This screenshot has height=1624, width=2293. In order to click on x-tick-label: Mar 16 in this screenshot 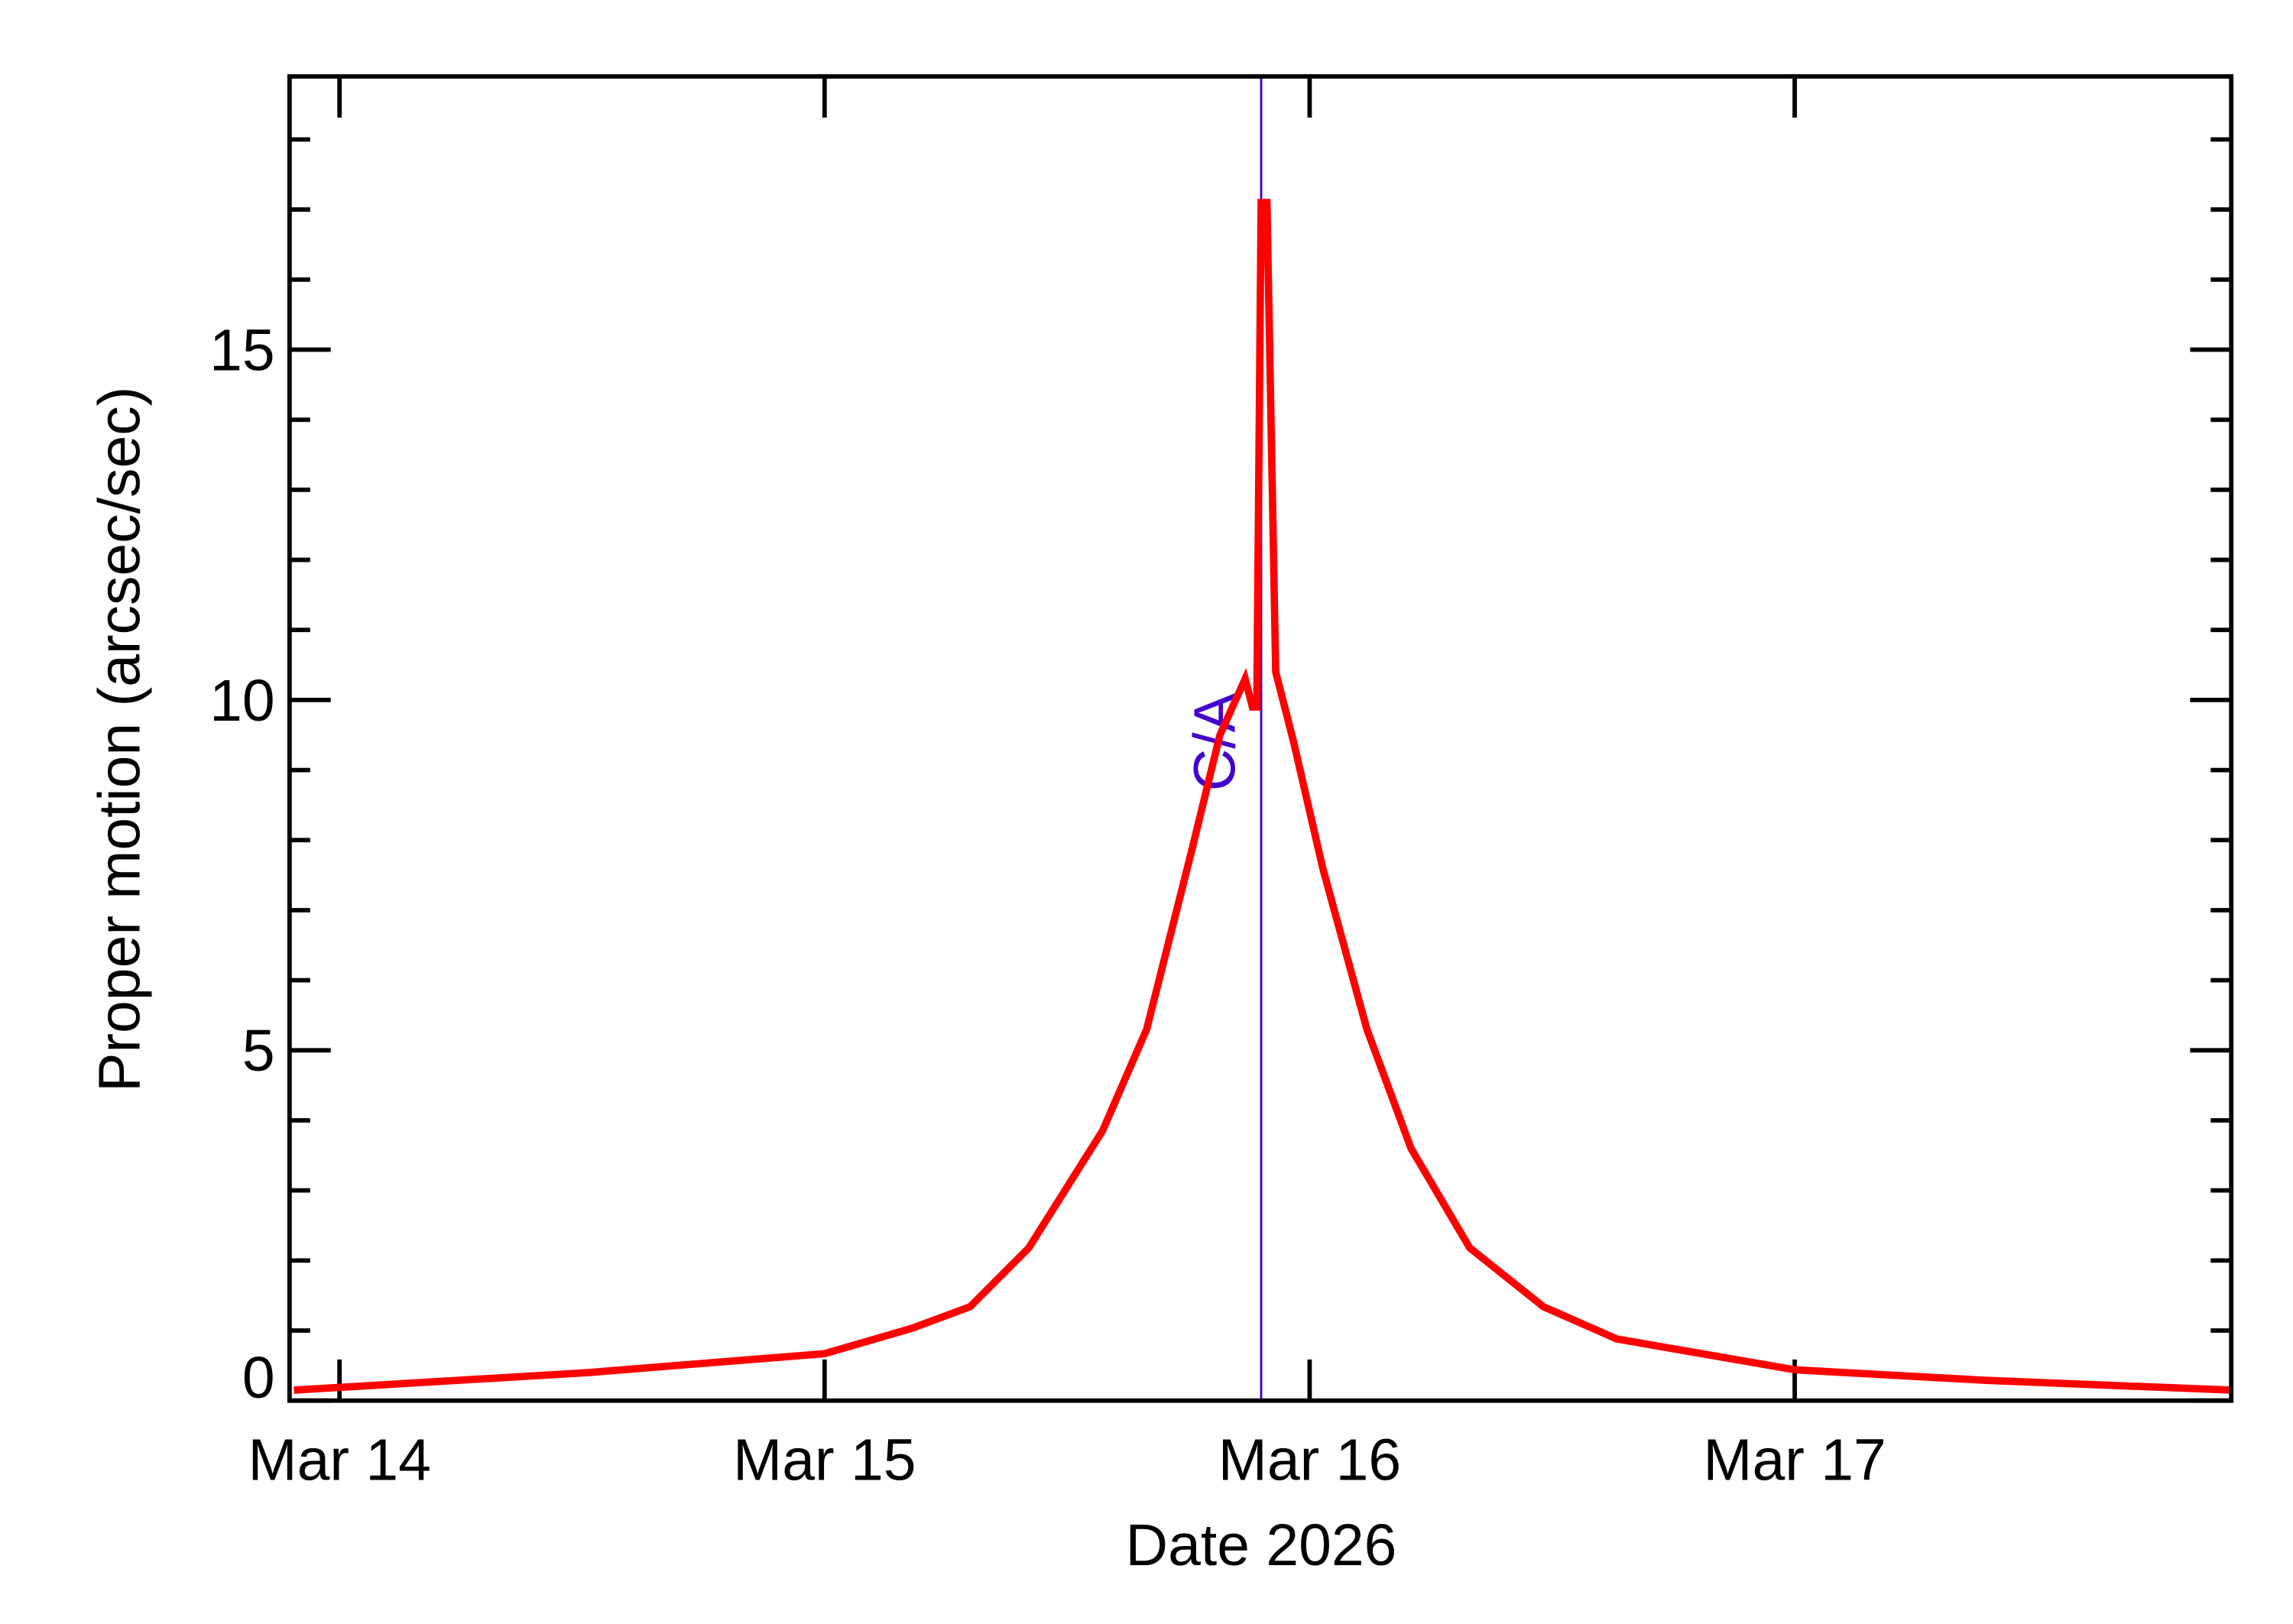, I will do `click(1309, 1460)`.